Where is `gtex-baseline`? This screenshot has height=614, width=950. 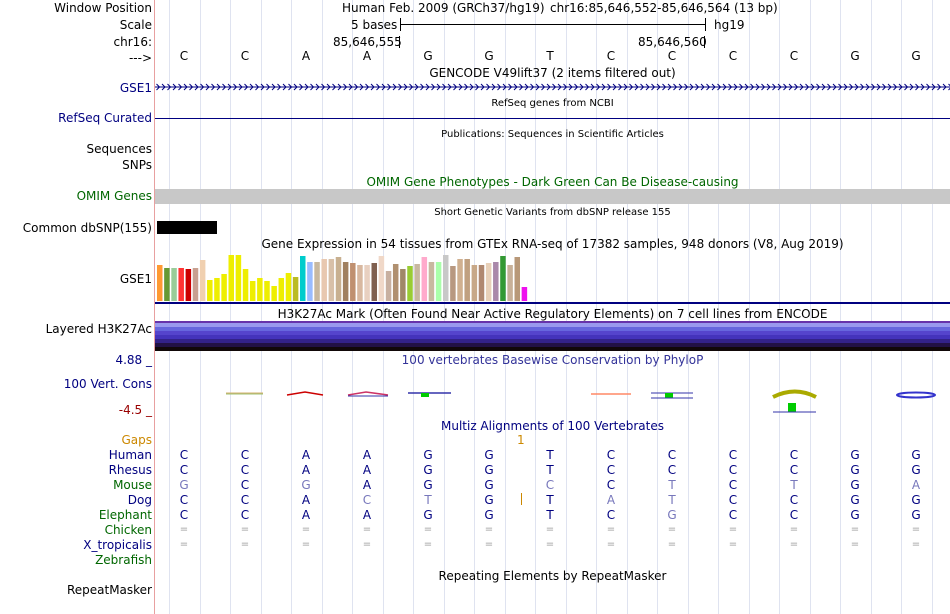
gtex-baseline is located at coordinates (552, 303).